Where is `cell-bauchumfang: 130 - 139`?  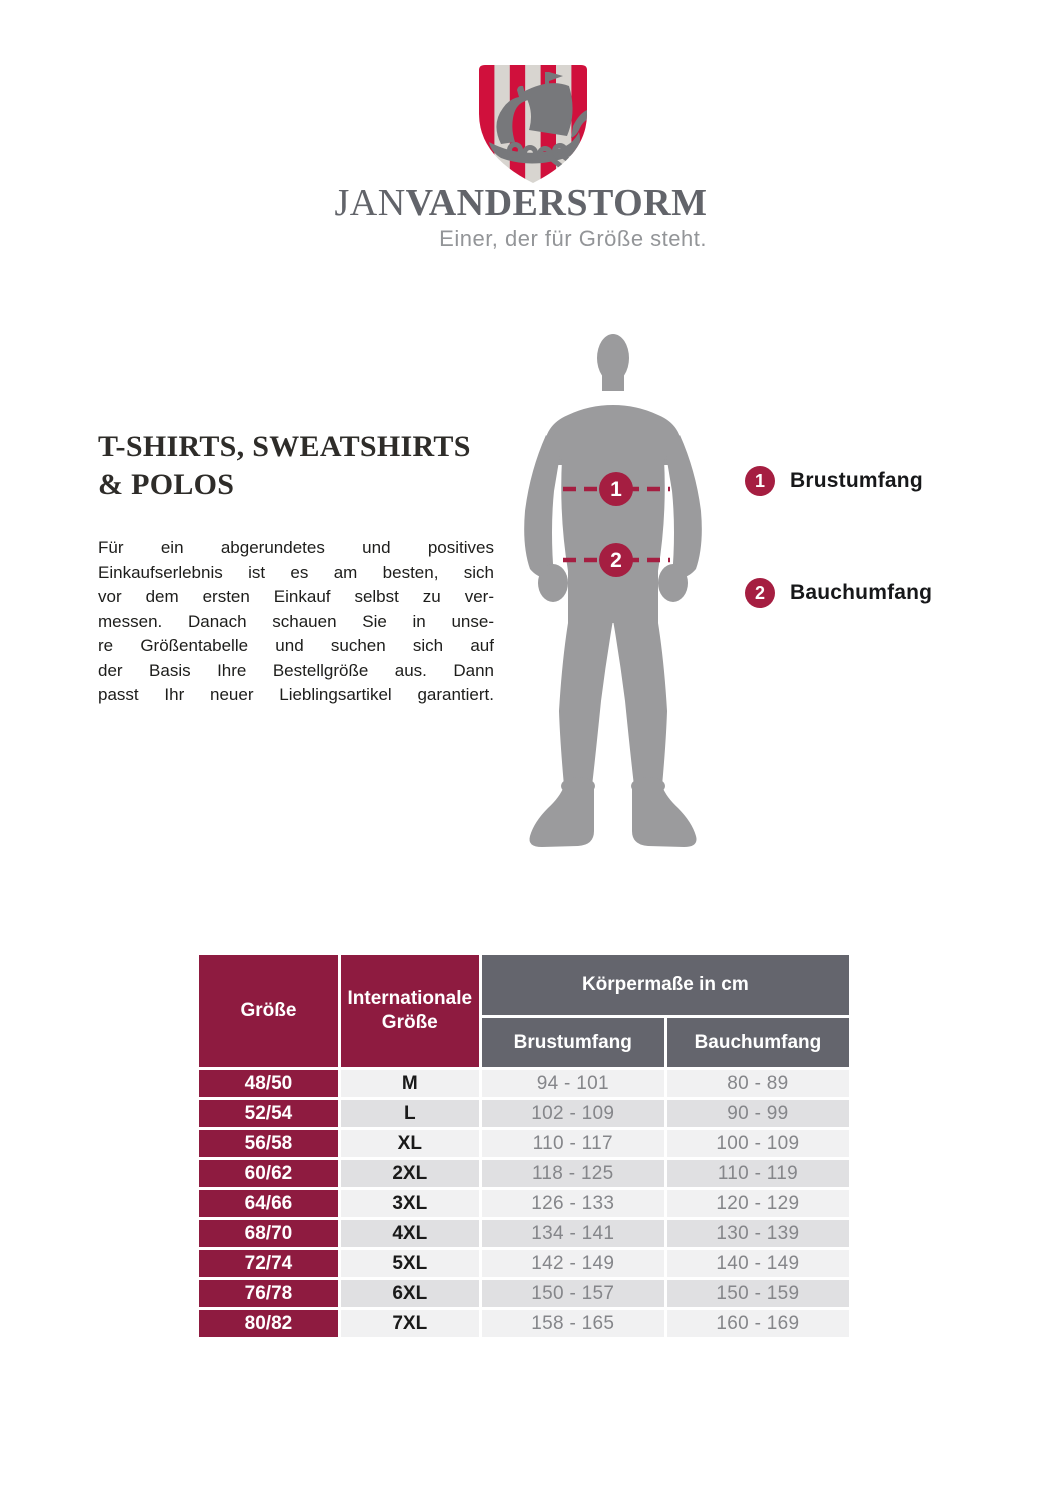
cell-bauchumfang: 130 - 139 is located at coordinates (757, 1233).